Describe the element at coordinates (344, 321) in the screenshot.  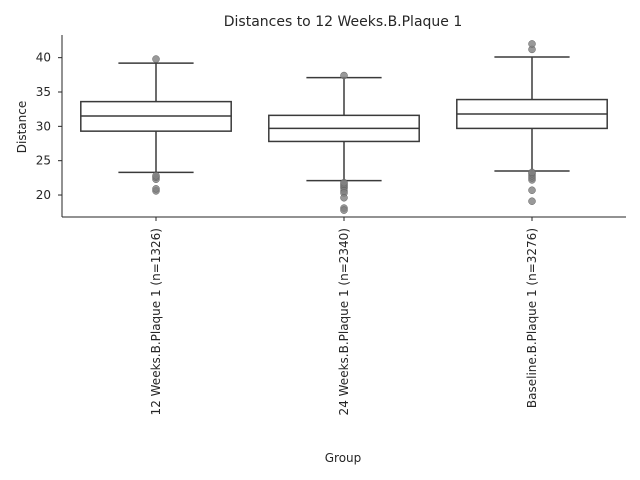
I see `x-tick-label: 24 Weeks.B.Plaque 1 (n=2340)` at that location.